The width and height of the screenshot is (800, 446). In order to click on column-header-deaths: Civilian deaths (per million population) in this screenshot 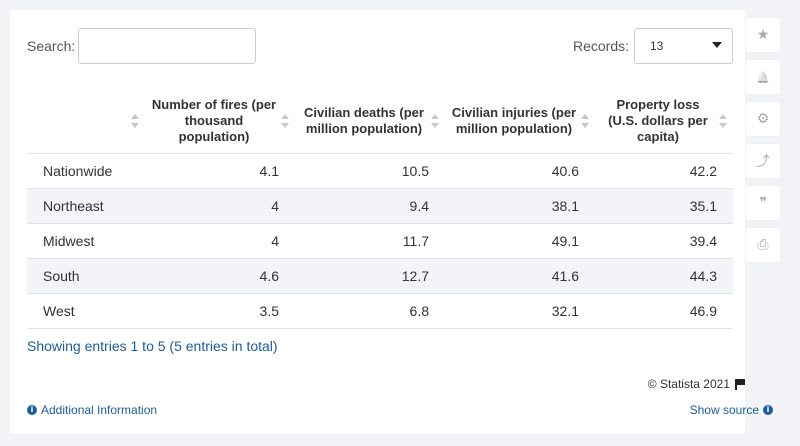, I will do `click(370, 122)`.